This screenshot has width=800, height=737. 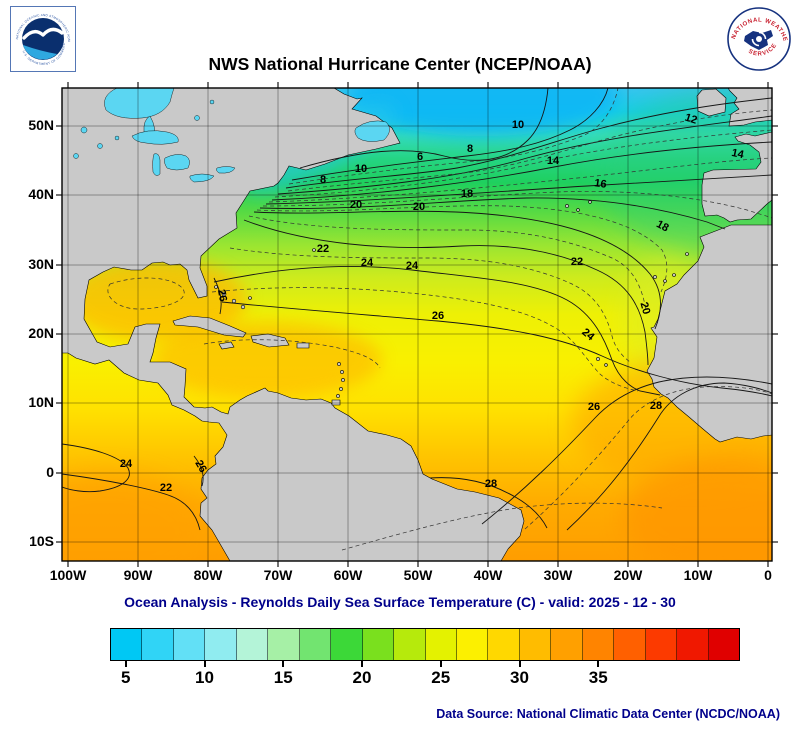 I want to click on land-africa, so click(x=709, y=333).